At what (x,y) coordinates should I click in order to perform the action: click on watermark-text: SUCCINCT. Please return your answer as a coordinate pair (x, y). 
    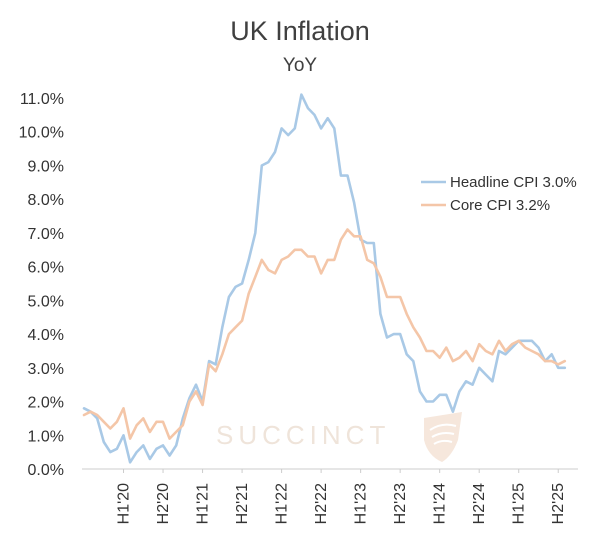
    Looking at the image, I should click on (303, 435).